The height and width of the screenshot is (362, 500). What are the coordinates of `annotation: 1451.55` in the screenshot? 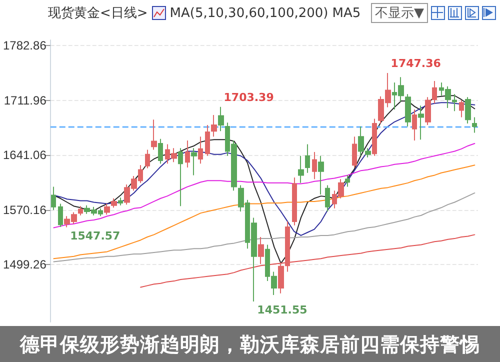 It's located at (282, 309).